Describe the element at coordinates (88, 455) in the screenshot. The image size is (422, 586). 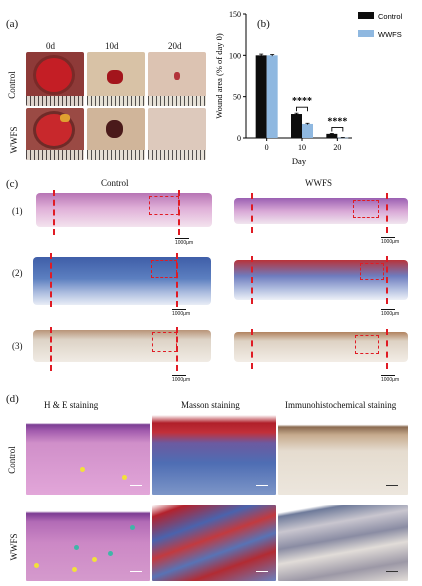
I see `micro-he-control` at that location.